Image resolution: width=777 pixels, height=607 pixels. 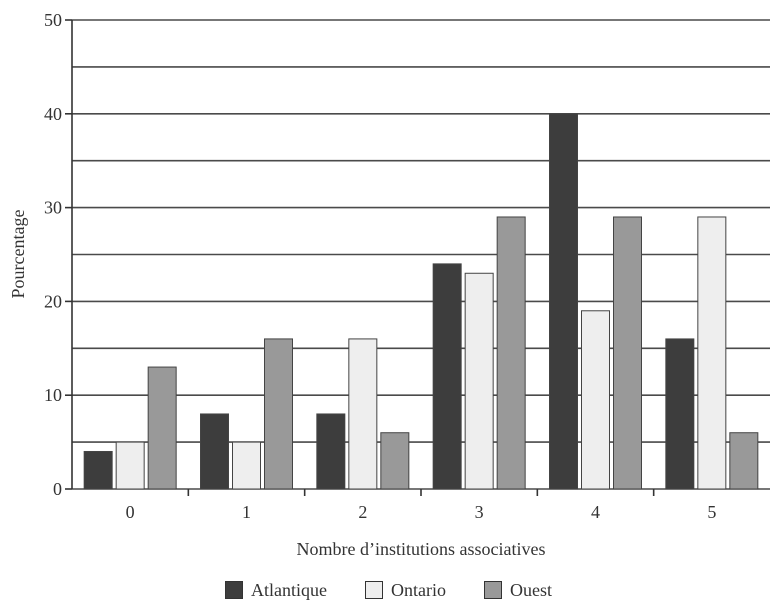 What do you see at coordinates (530, 589) in the screenshot?
I see `legend-label: Ouest` at bounding box center [530, 589].